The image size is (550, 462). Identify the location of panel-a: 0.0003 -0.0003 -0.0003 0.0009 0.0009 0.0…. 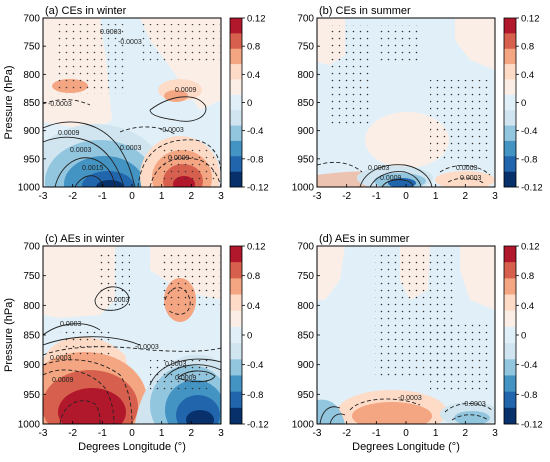
(132, 96).